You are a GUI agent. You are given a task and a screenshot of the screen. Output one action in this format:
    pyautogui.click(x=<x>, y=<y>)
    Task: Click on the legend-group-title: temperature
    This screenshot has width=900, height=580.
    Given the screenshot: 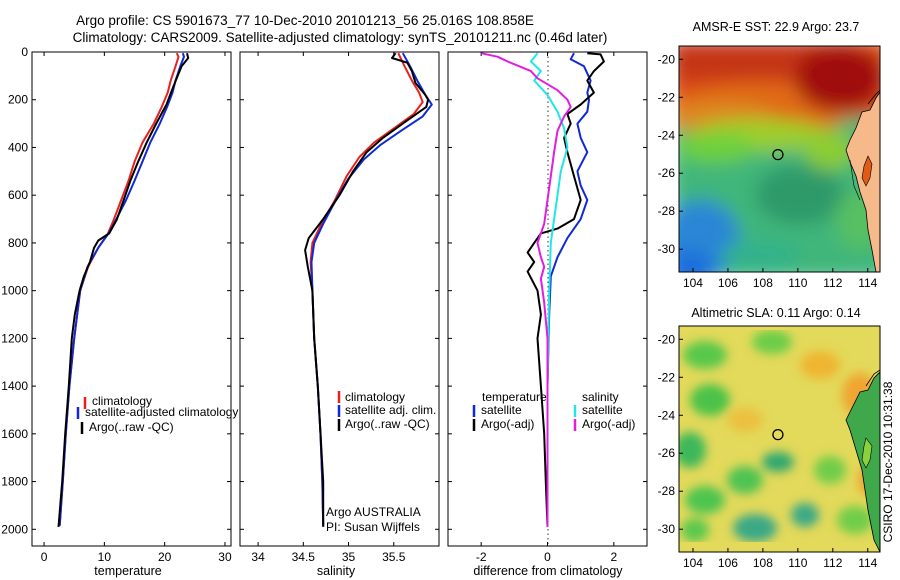 What is the action you would take?
    pyautogui.click(x=514, y=397)
    